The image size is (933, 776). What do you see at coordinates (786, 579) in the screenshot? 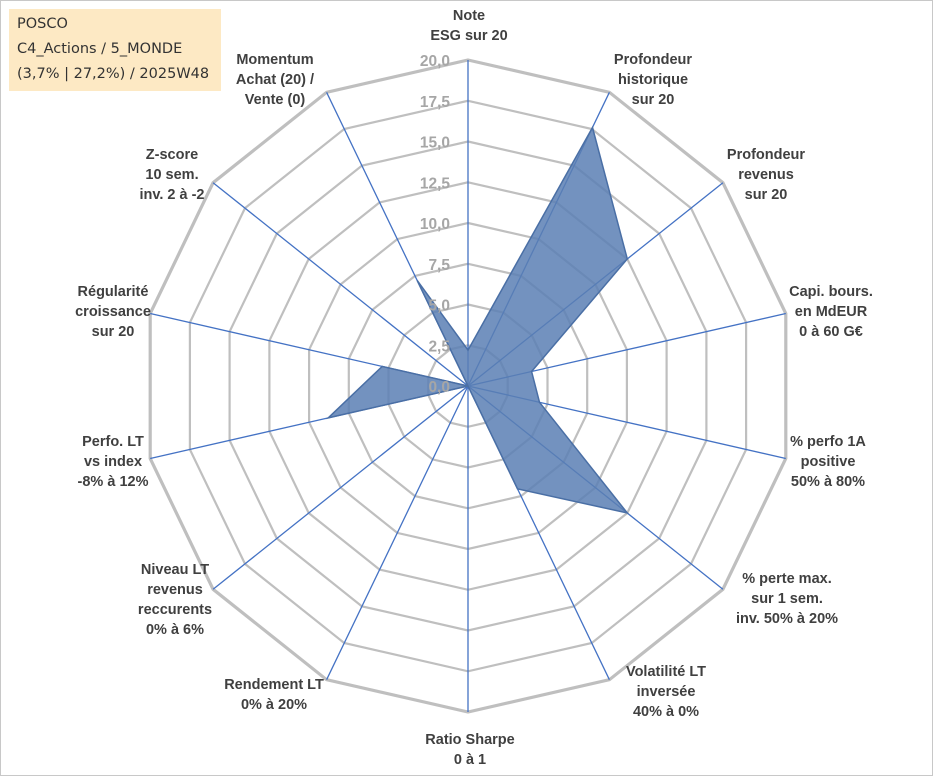
I see `axis-label-5-line-0: % perte max.` at bounding box center [786, 579].